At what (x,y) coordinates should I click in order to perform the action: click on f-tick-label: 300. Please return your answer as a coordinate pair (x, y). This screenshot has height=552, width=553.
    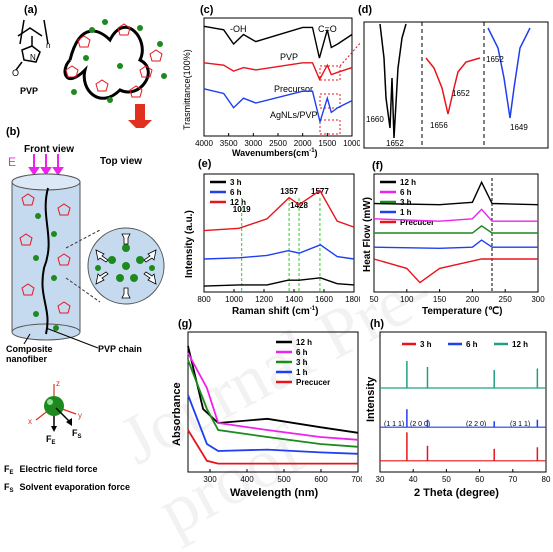
    Looking at the image, I should click on (538, 299).